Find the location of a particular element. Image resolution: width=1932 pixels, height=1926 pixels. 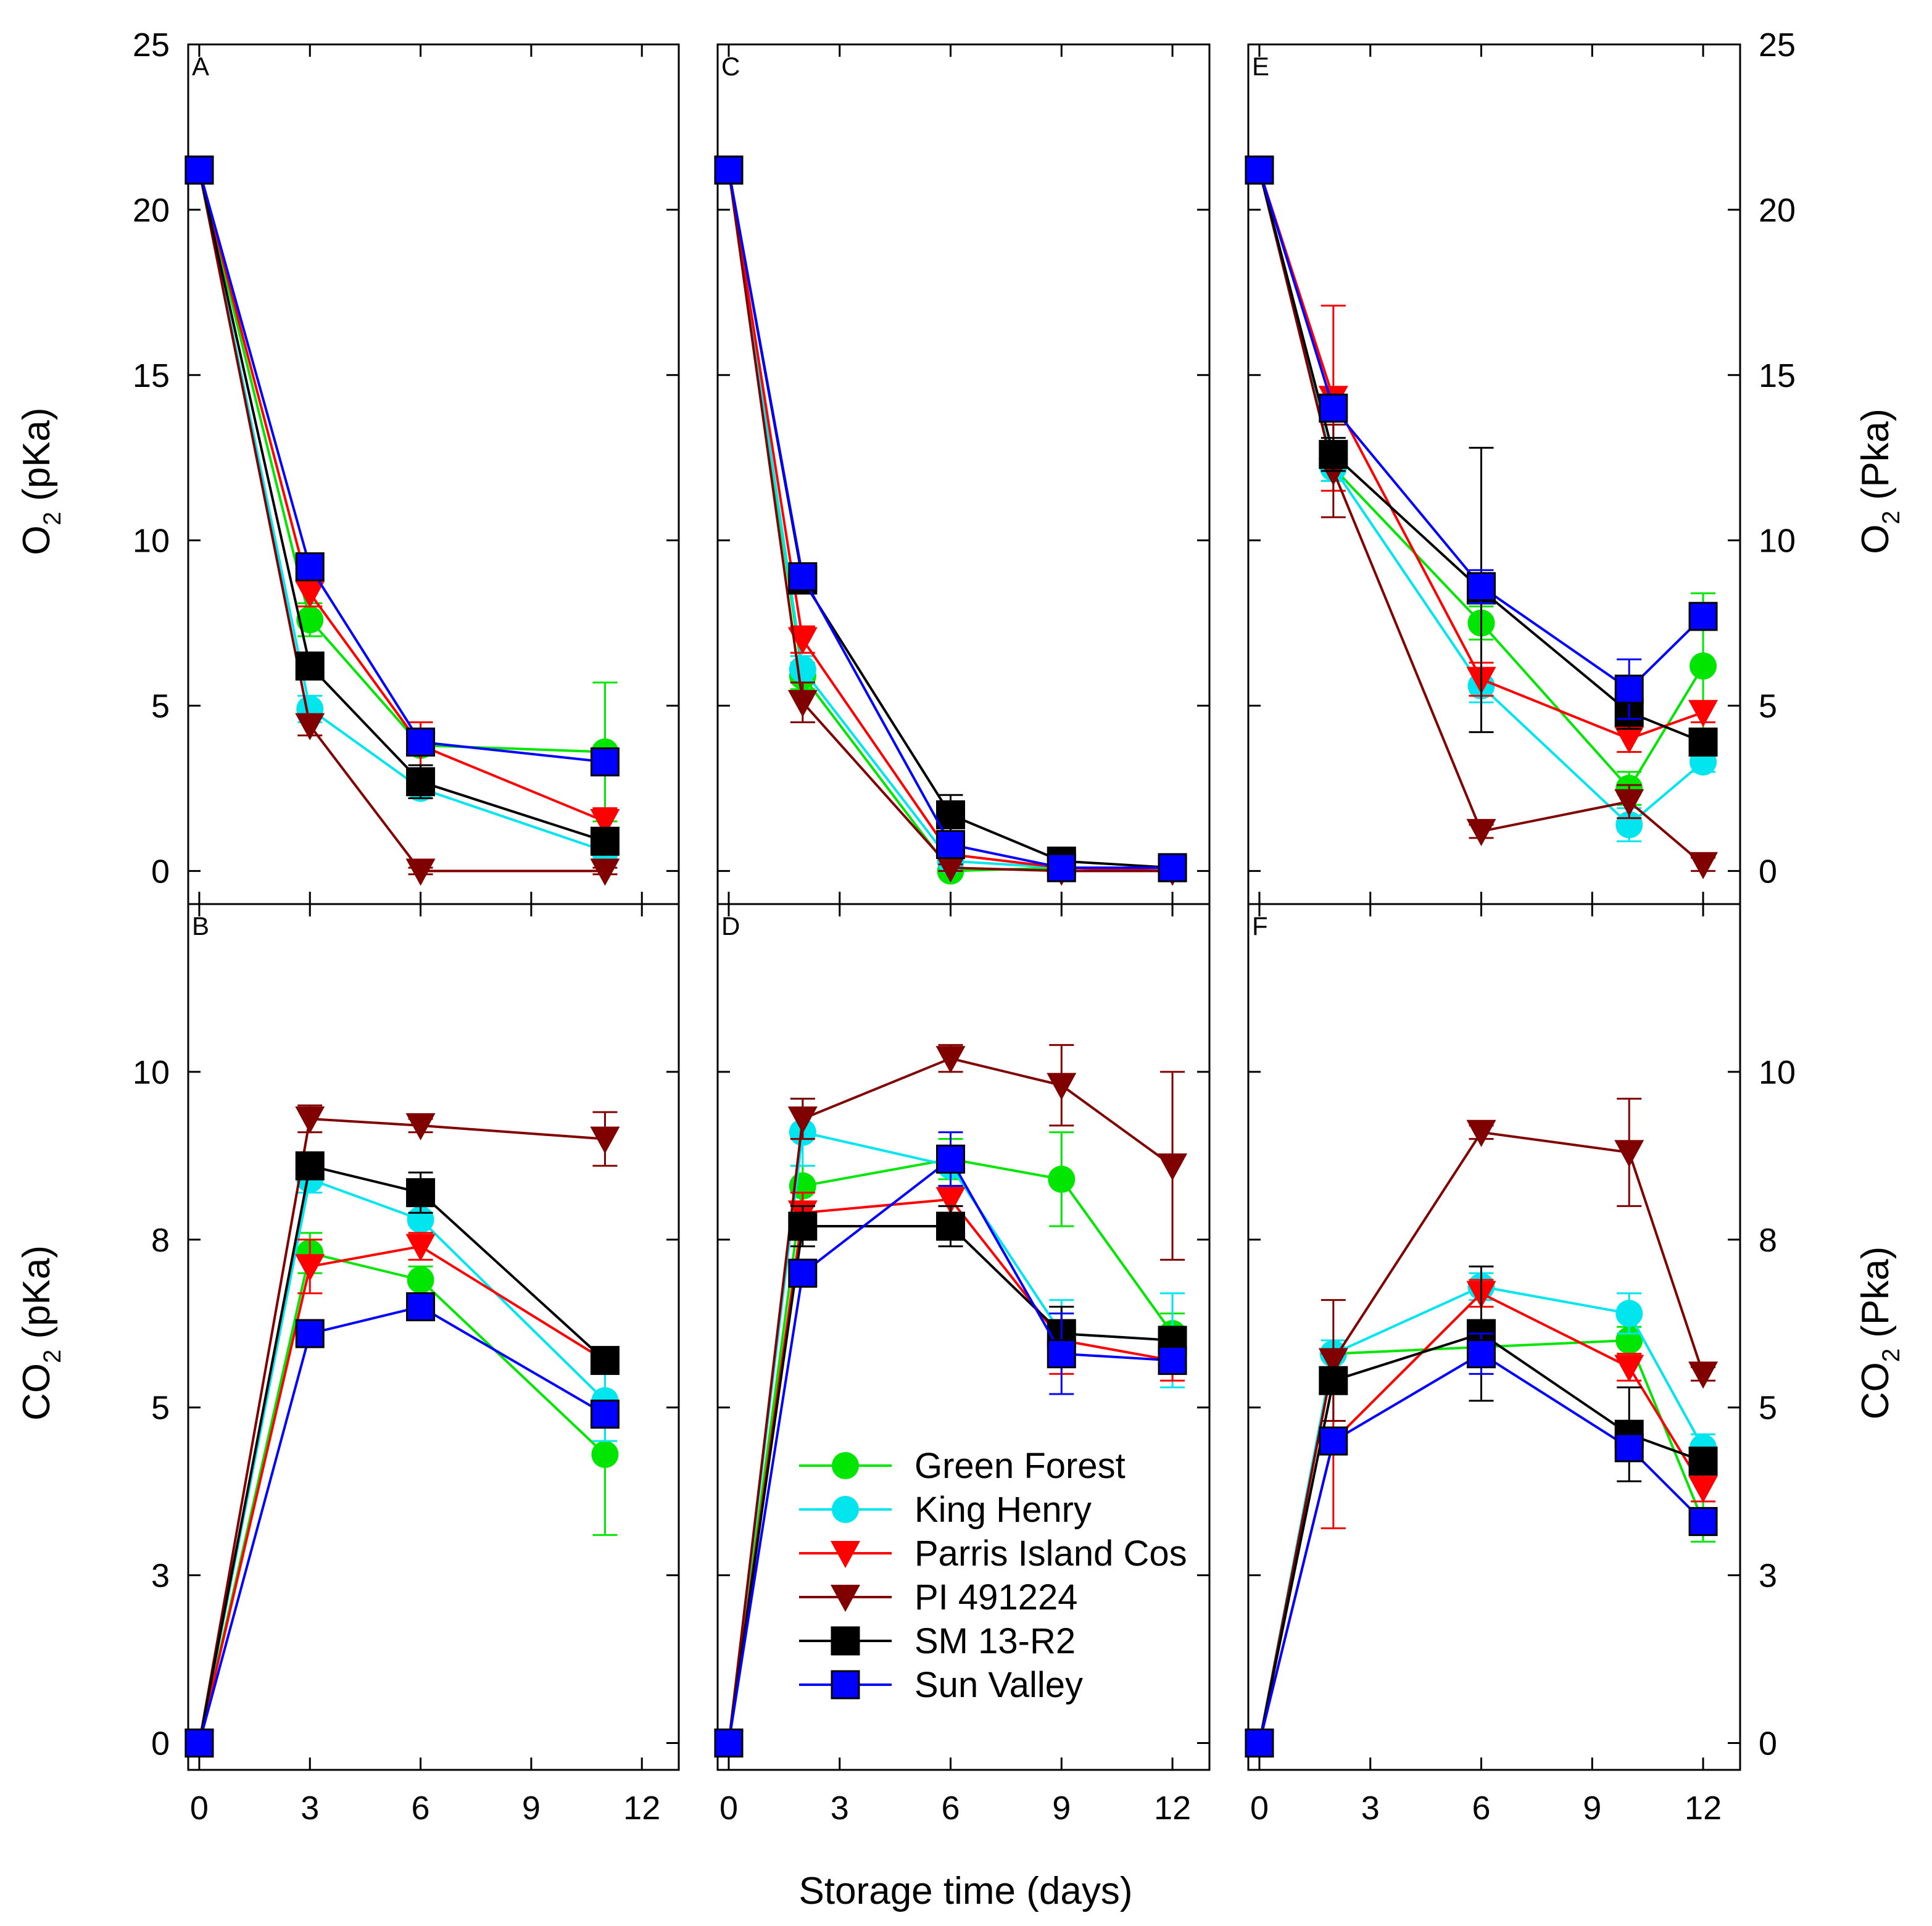

x-axis-title: Storage time (days) is located at coordinates (966, 1891).